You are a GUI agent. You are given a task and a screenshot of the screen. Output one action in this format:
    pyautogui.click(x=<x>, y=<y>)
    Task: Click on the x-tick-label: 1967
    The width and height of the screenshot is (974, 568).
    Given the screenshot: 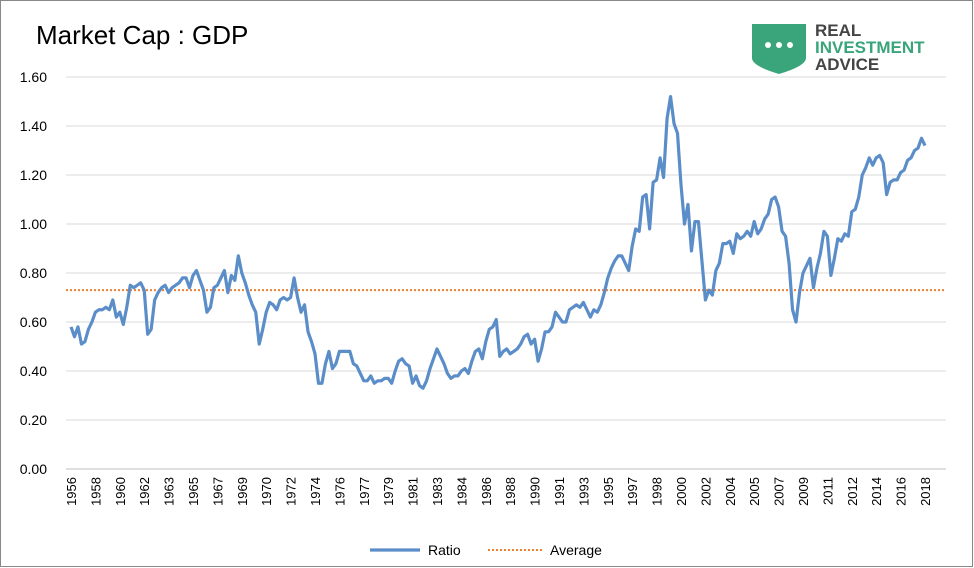 What is the action you would take?
    pyautogui.click(x=217, y=491)
    